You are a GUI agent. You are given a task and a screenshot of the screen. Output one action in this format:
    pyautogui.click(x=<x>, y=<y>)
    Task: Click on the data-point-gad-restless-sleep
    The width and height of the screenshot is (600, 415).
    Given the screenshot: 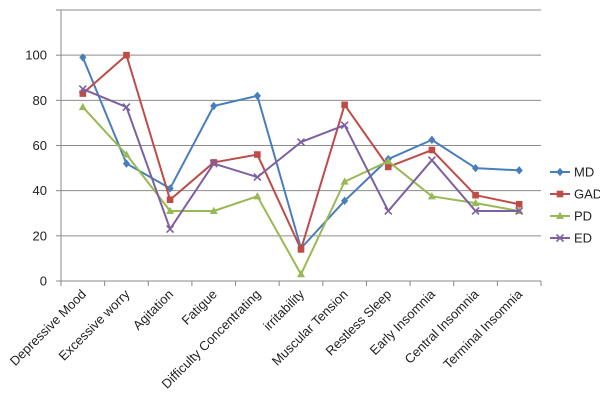 What is the action you would take?
    pyautogui.click(x=388, y=167)
    